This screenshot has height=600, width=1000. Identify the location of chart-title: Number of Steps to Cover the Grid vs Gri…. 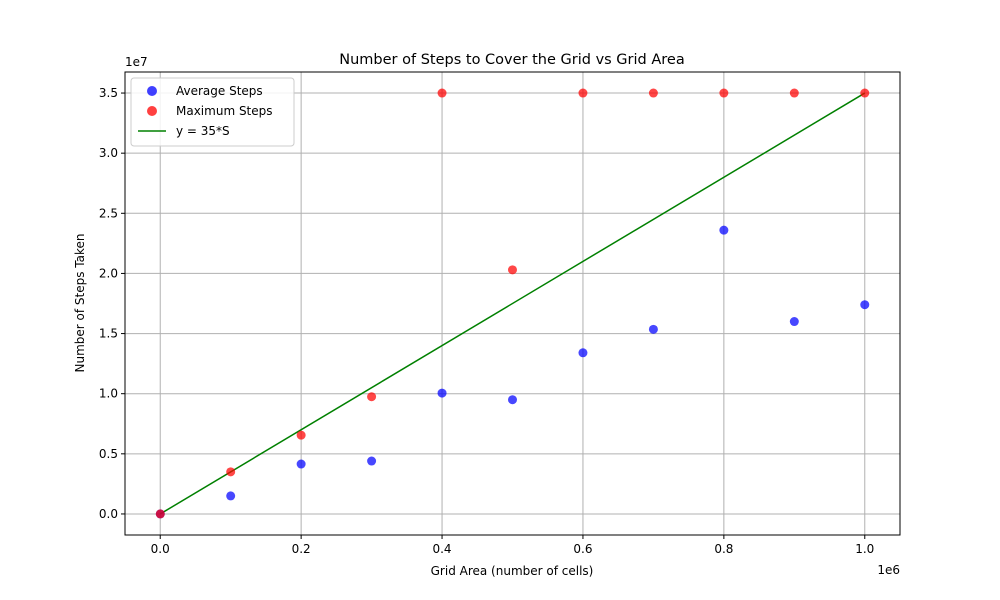
(511, 60).